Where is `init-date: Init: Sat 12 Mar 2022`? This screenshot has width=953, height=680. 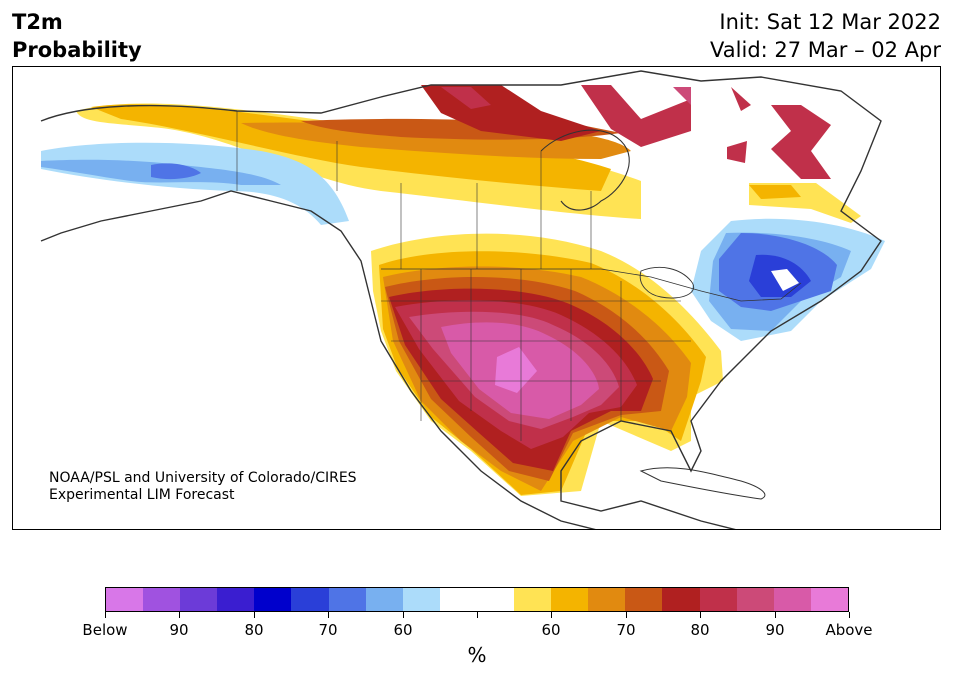
init-date: Init: Sat 12 Mar 2022 is located at coordinates (830, 22).